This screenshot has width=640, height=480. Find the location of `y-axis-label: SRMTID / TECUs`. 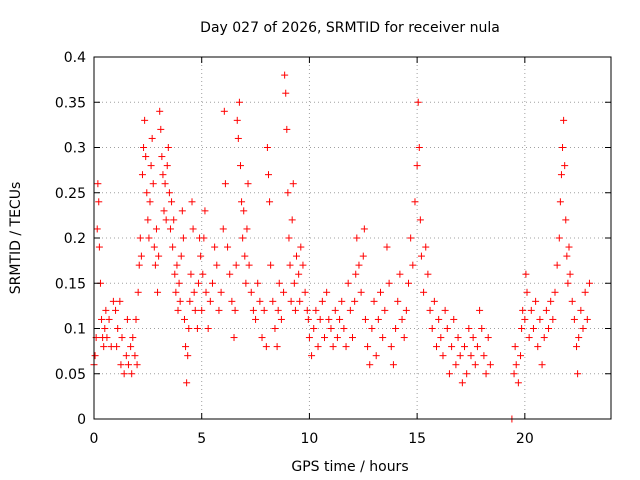

y-axis-label: SRMTID / TECUs is located at coordinates (16, 238).